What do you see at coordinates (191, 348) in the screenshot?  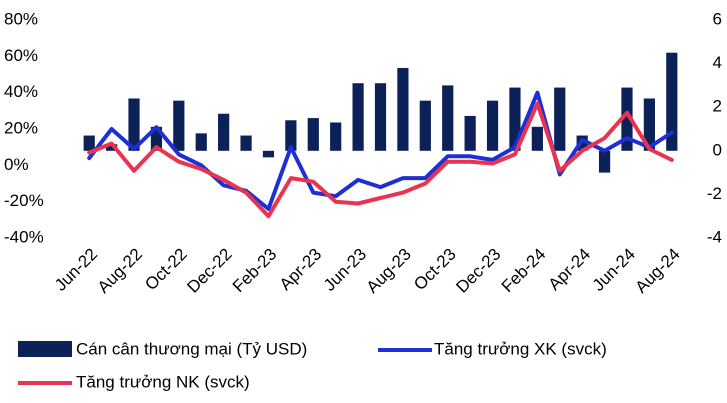 I see `legend-label: Cán cân thương mại (Tỷ USD)` at bounding box center [191, 348].